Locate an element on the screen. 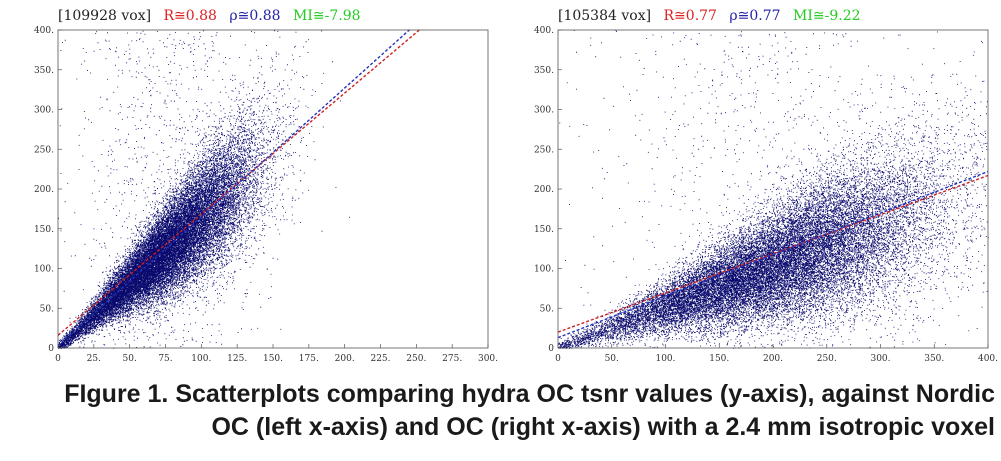  left-x-tick-label: 300. is located at coordinates (488, 359).